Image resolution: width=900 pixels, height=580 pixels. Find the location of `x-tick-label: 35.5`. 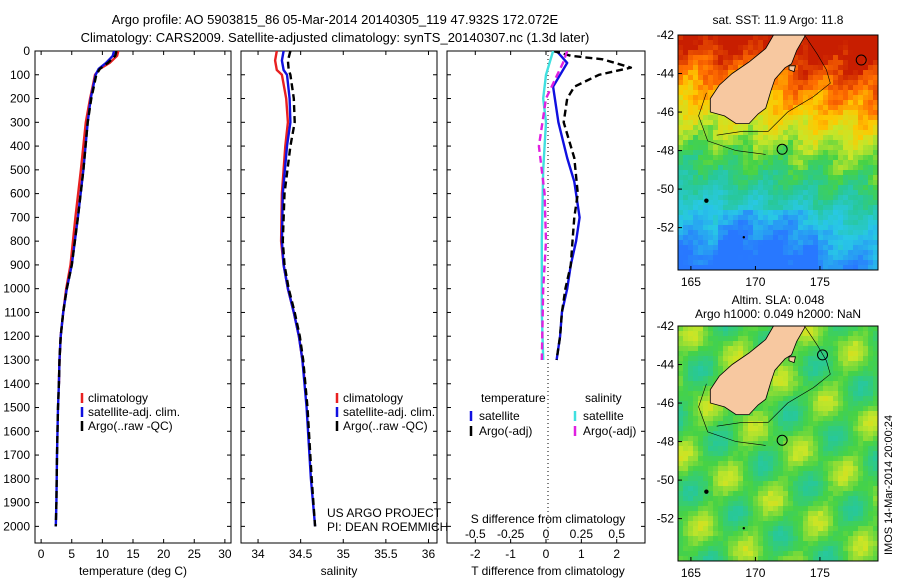

x-tick-label: 35.5 is located at coordinates (386, 554).